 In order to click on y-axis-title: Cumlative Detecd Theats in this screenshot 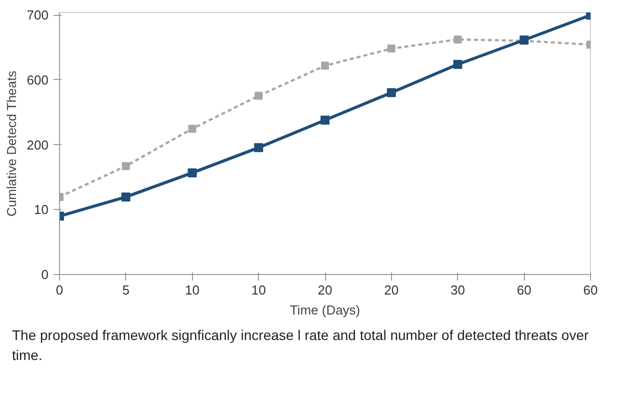, I will do `click(11, 143)`.